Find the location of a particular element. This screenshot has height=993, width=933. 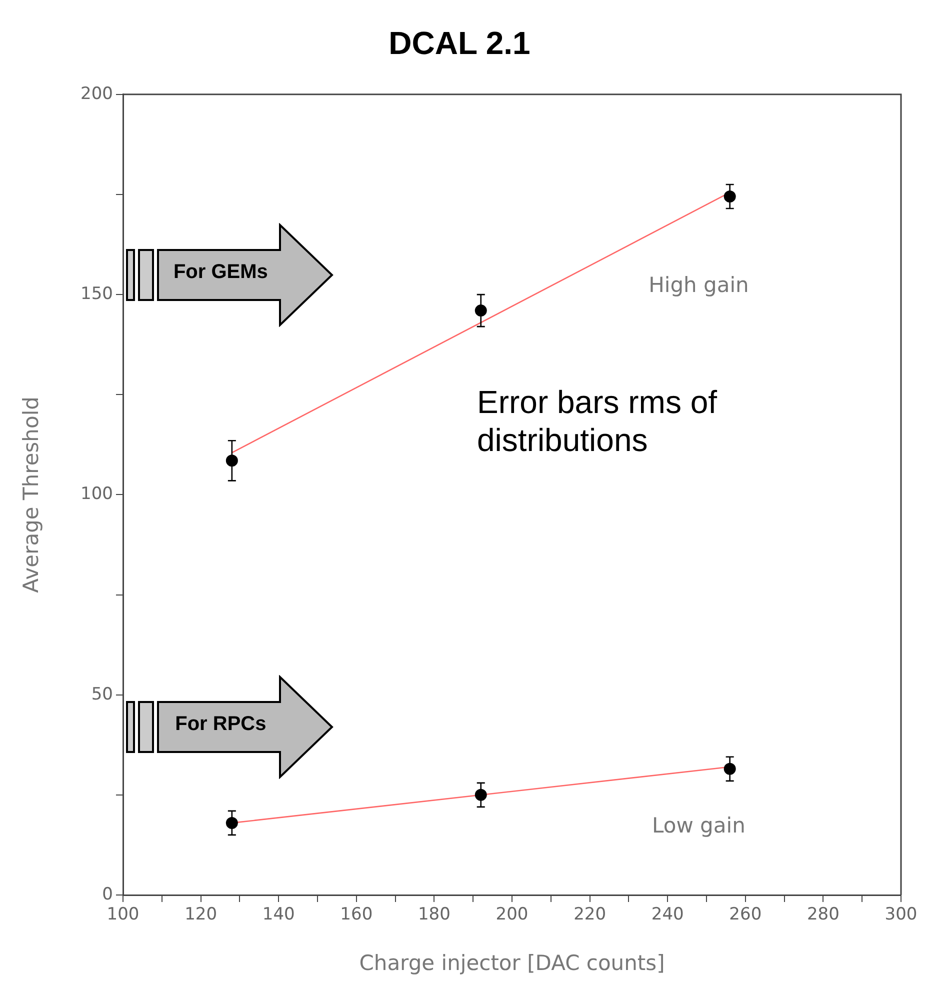

y-tick-label: 150 is located at coordinates (96, 294).